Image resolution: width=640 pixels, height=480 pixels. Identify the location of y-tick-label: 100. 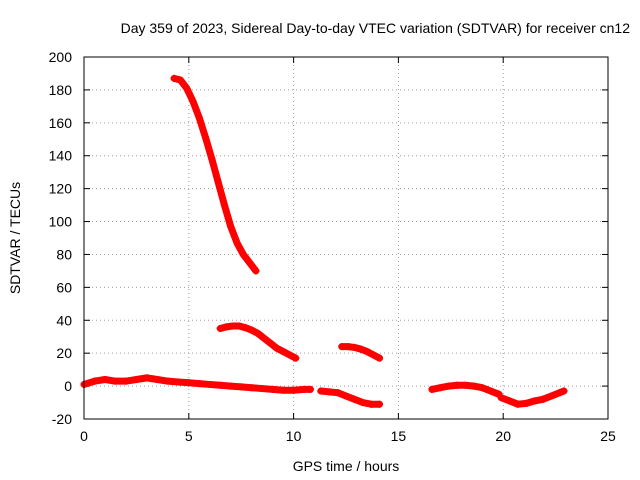
(61, 222).